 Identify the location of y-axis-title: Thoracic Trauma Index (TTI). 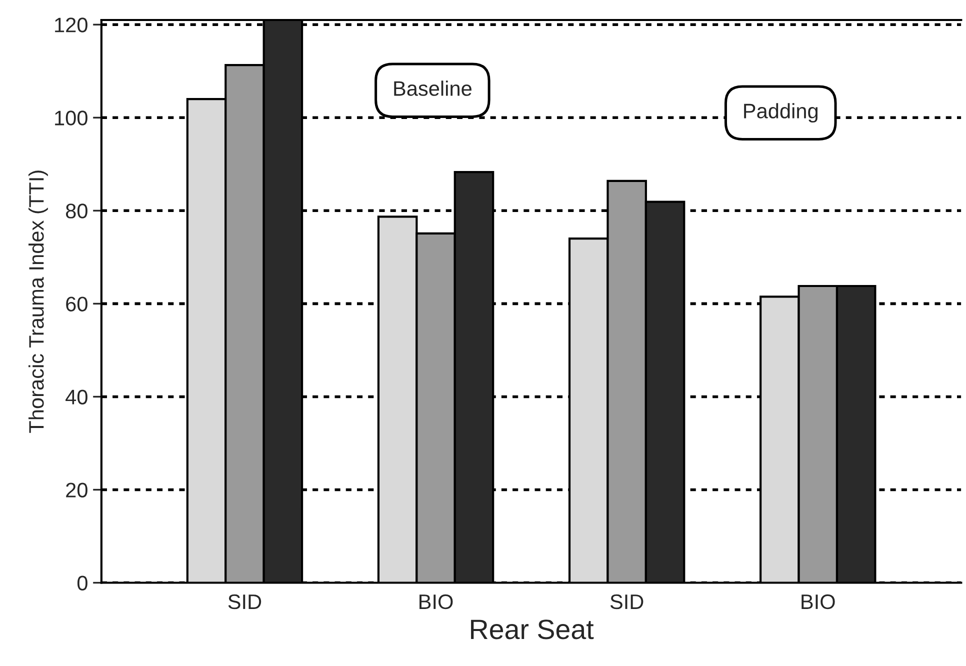
(38, 301).